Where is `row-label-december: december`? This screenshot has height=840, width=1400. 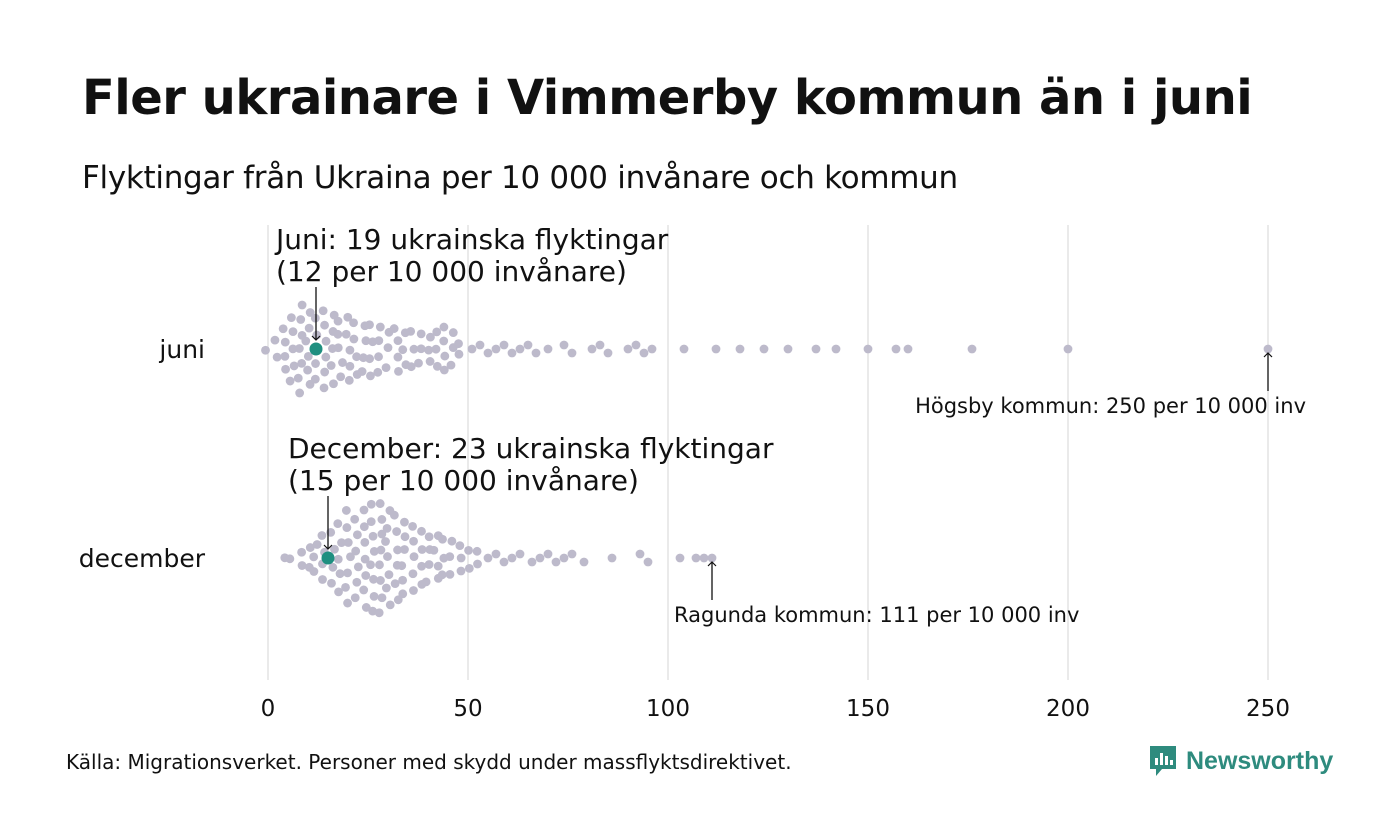
row-label-december: december is located at coordinates (142, 558).